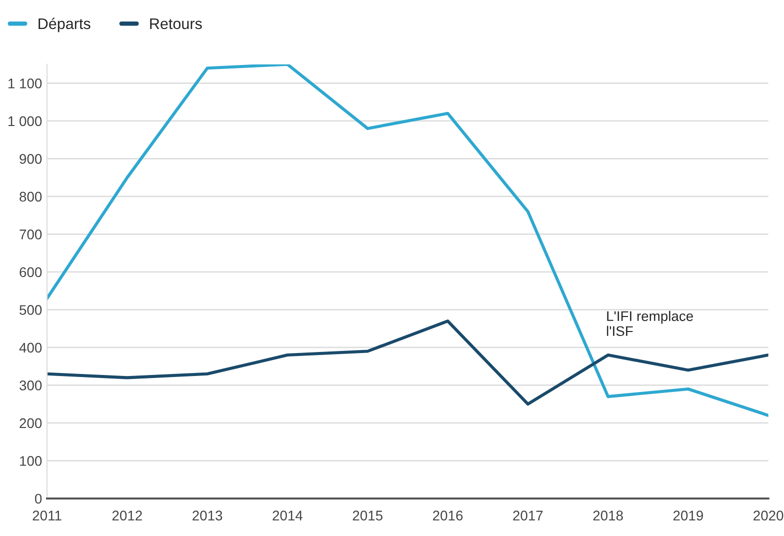  Describe the element at coordinates (608, 515) in the screenshot. I see `x-tick-label: 2018` at that location.